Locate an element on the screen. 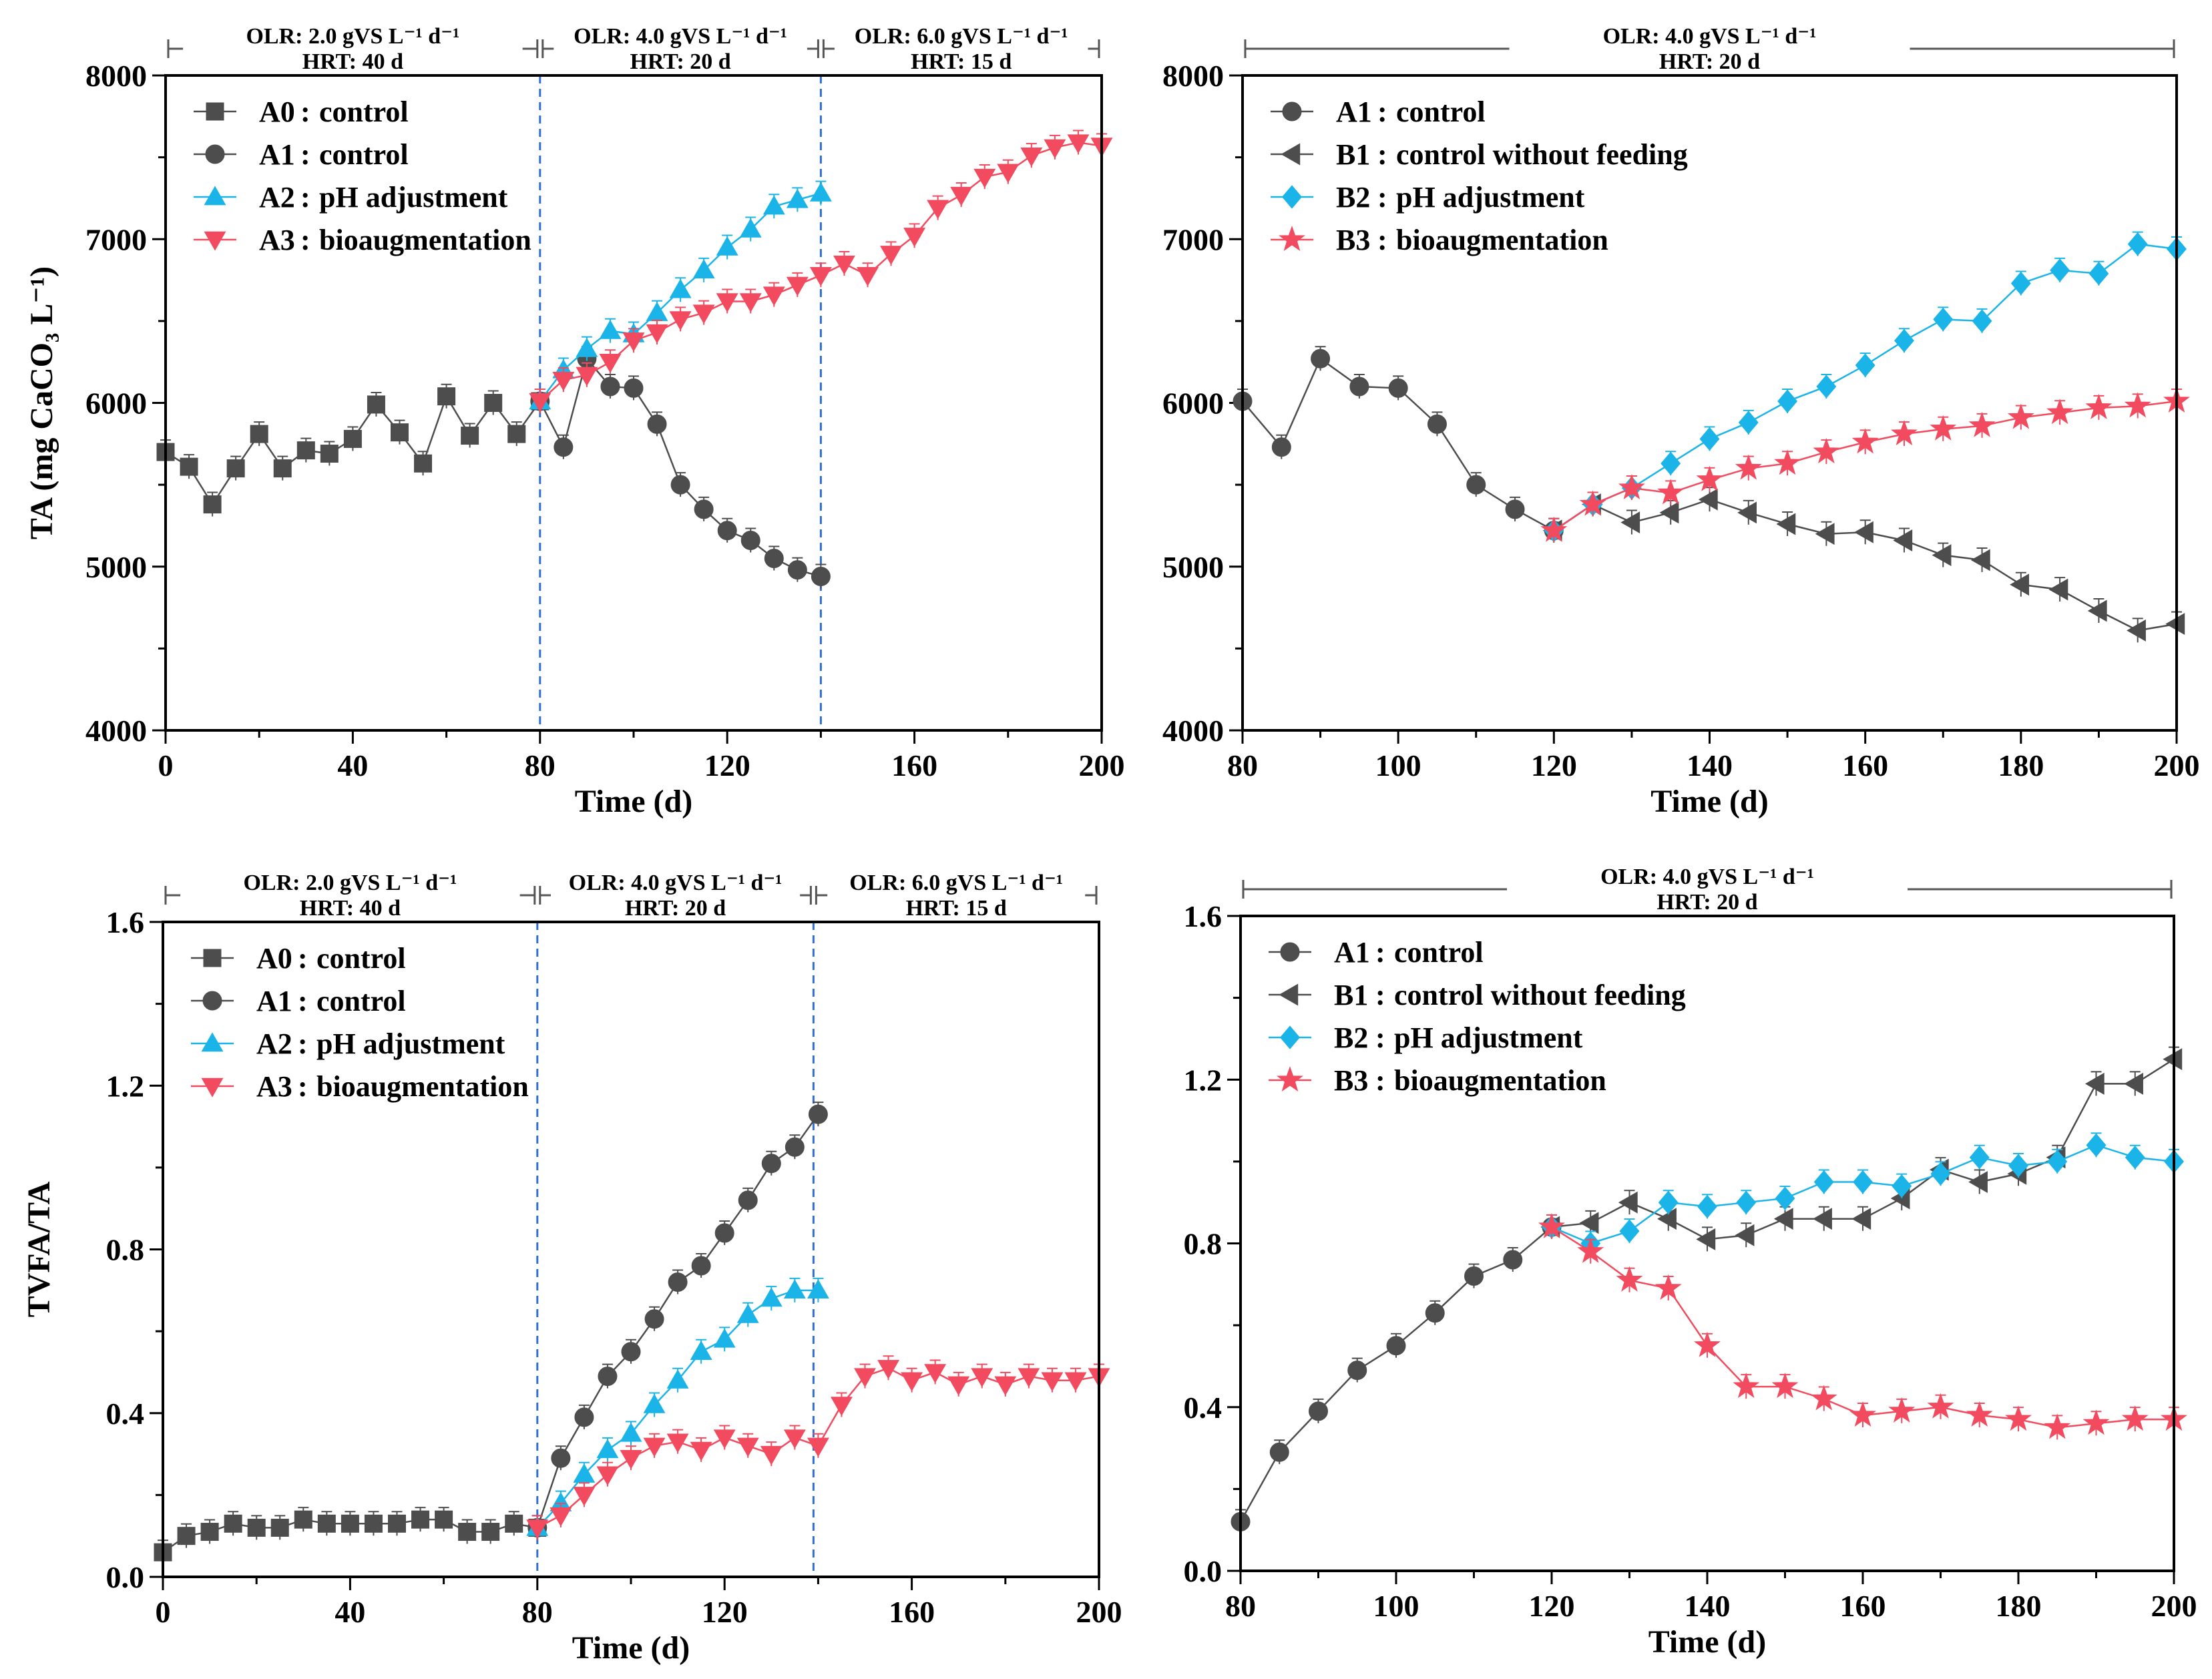  legend-entry-A0: A0: control is located at coordinates (301, 111).